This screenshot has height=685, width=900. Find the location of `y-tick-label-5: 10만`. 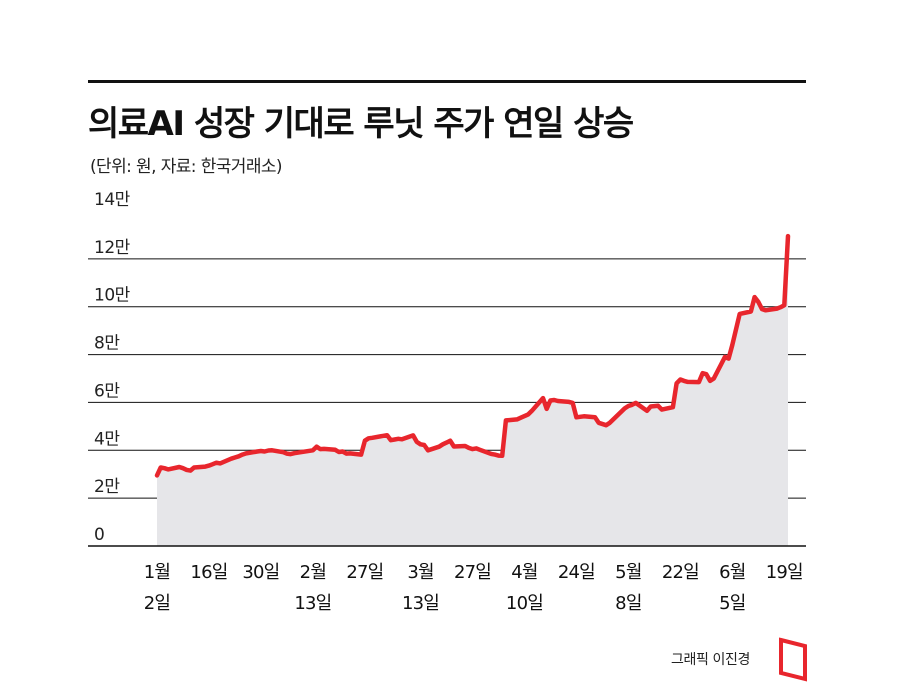

y-tick-label-5: 10만 is located at coordinates (112, 296).